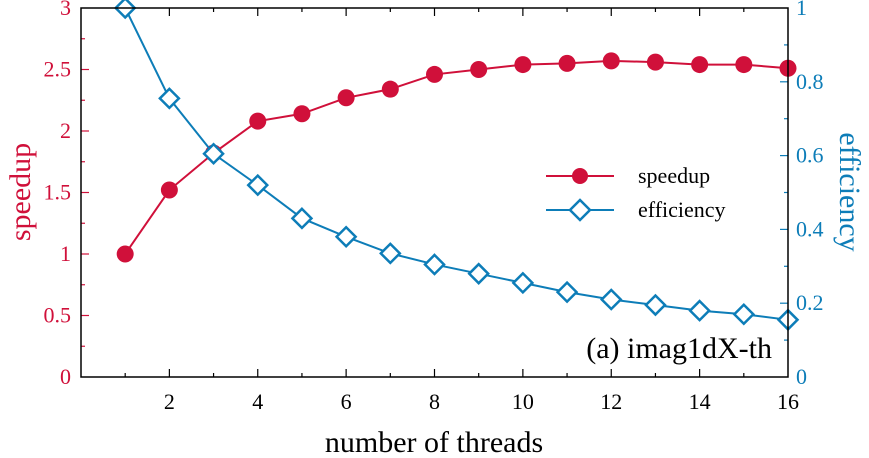  What do you see at coordinates (65, 253) in the screenshot?
I see `y-left-tick-label: 1` at bounding box center [65, 253].